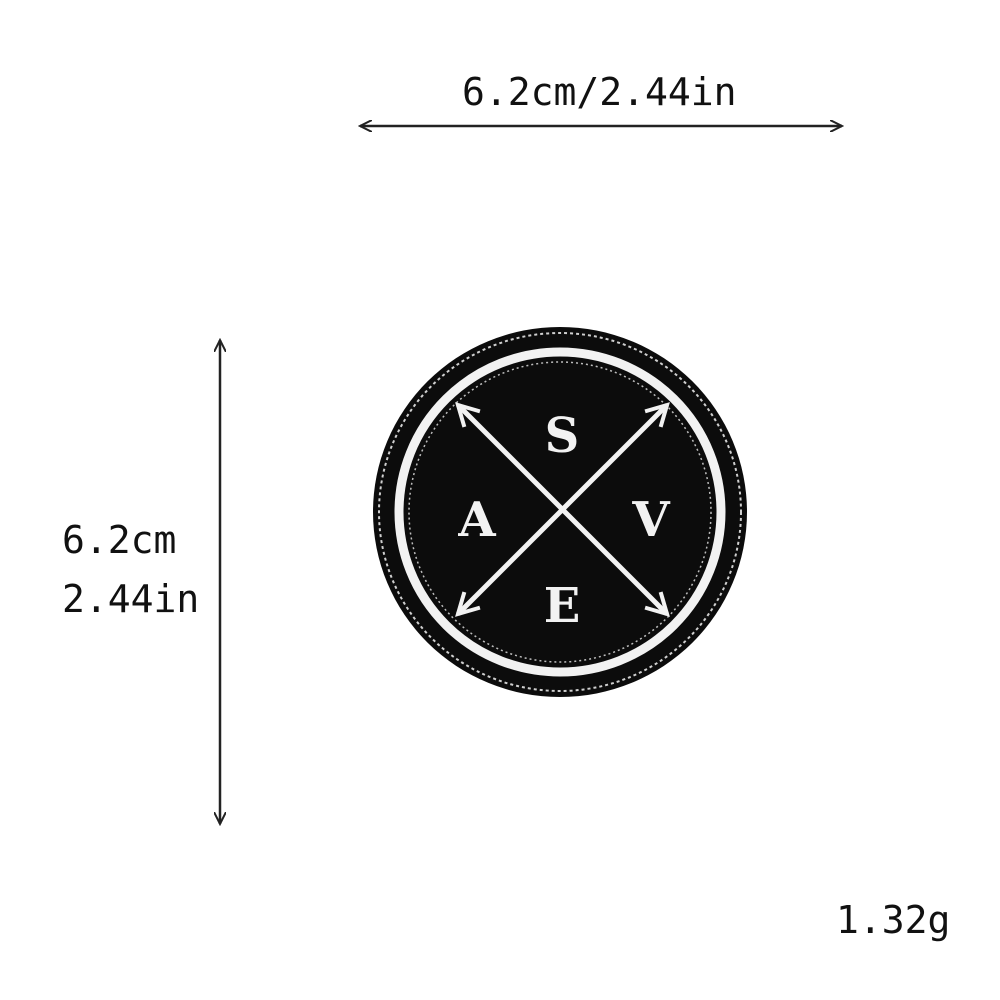 This screenshot has width=1000, height=1000. Describe the element at coordinates (650, 520) in the screenshot. I see `patch-letter-right: V` at that location.